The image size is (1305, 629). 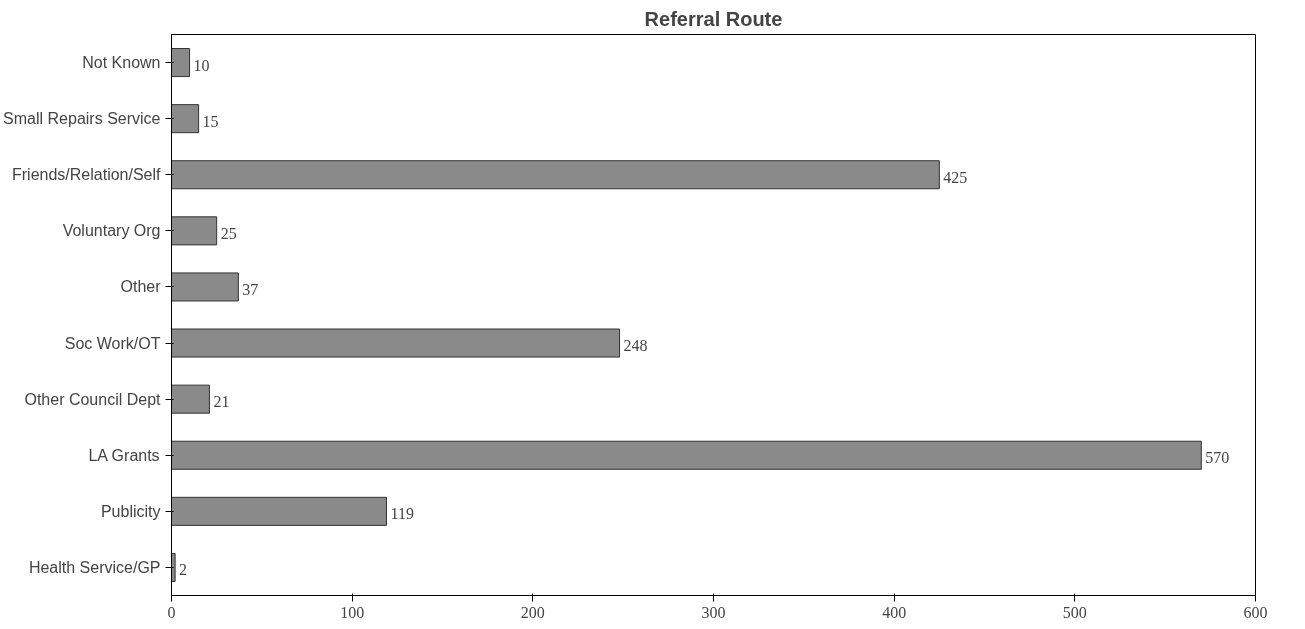 I want to click on y-tick-label: Friends/Relation/Self, so click(x=86, y=175).